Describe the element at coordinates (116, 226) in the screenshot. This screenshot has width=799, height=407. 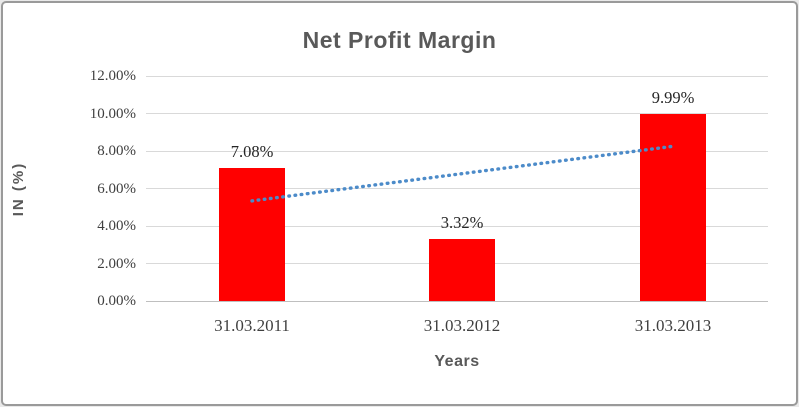
I see `y-tick-label: 4.00%` at that location.